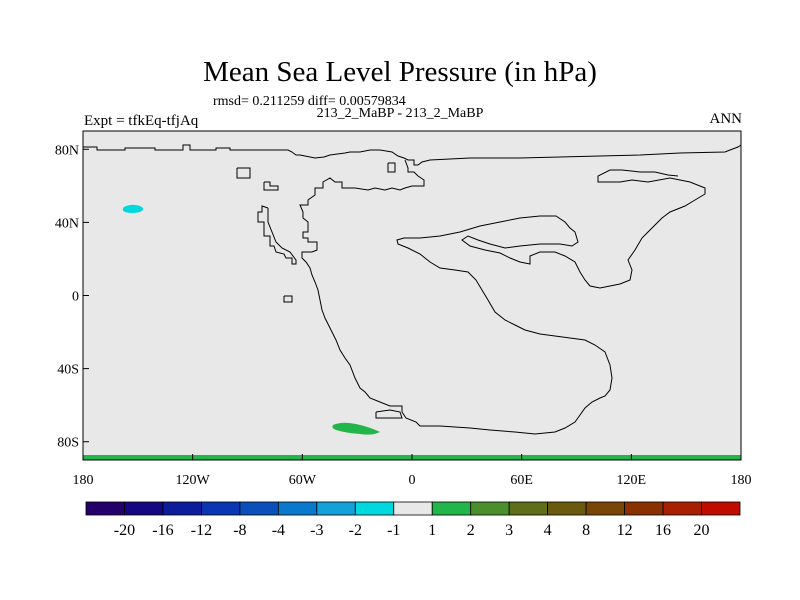  Describe the element at coordinates (68, 443) in the screenshot. I see `y-tick-label: 80S` at that location.